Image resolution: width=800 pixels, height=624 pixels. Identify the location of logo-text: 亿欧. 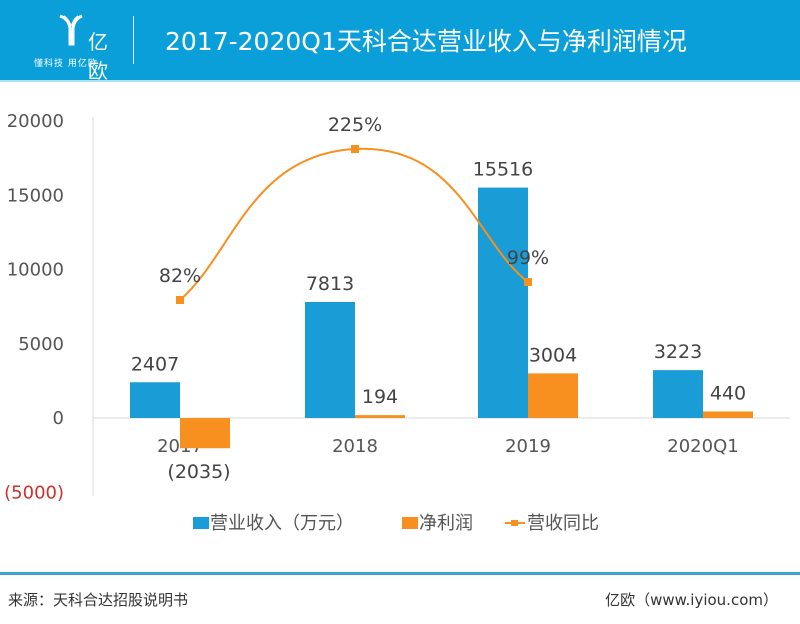
(98, 56).